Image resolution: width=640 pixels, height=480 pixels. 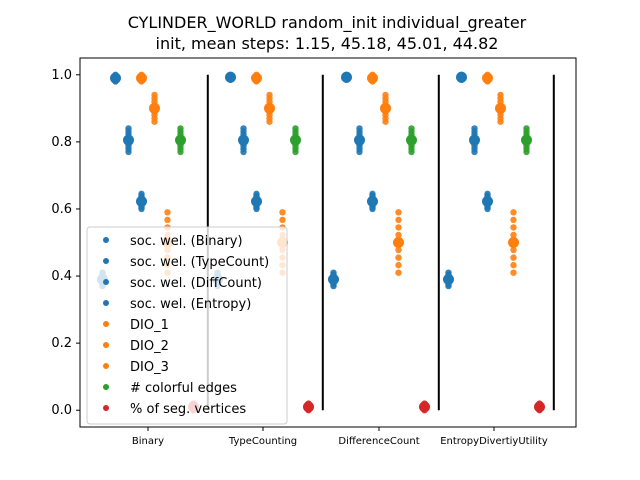 I want to click on legend-label: soc. wel. (Entropy), so click(x=190, y=304).